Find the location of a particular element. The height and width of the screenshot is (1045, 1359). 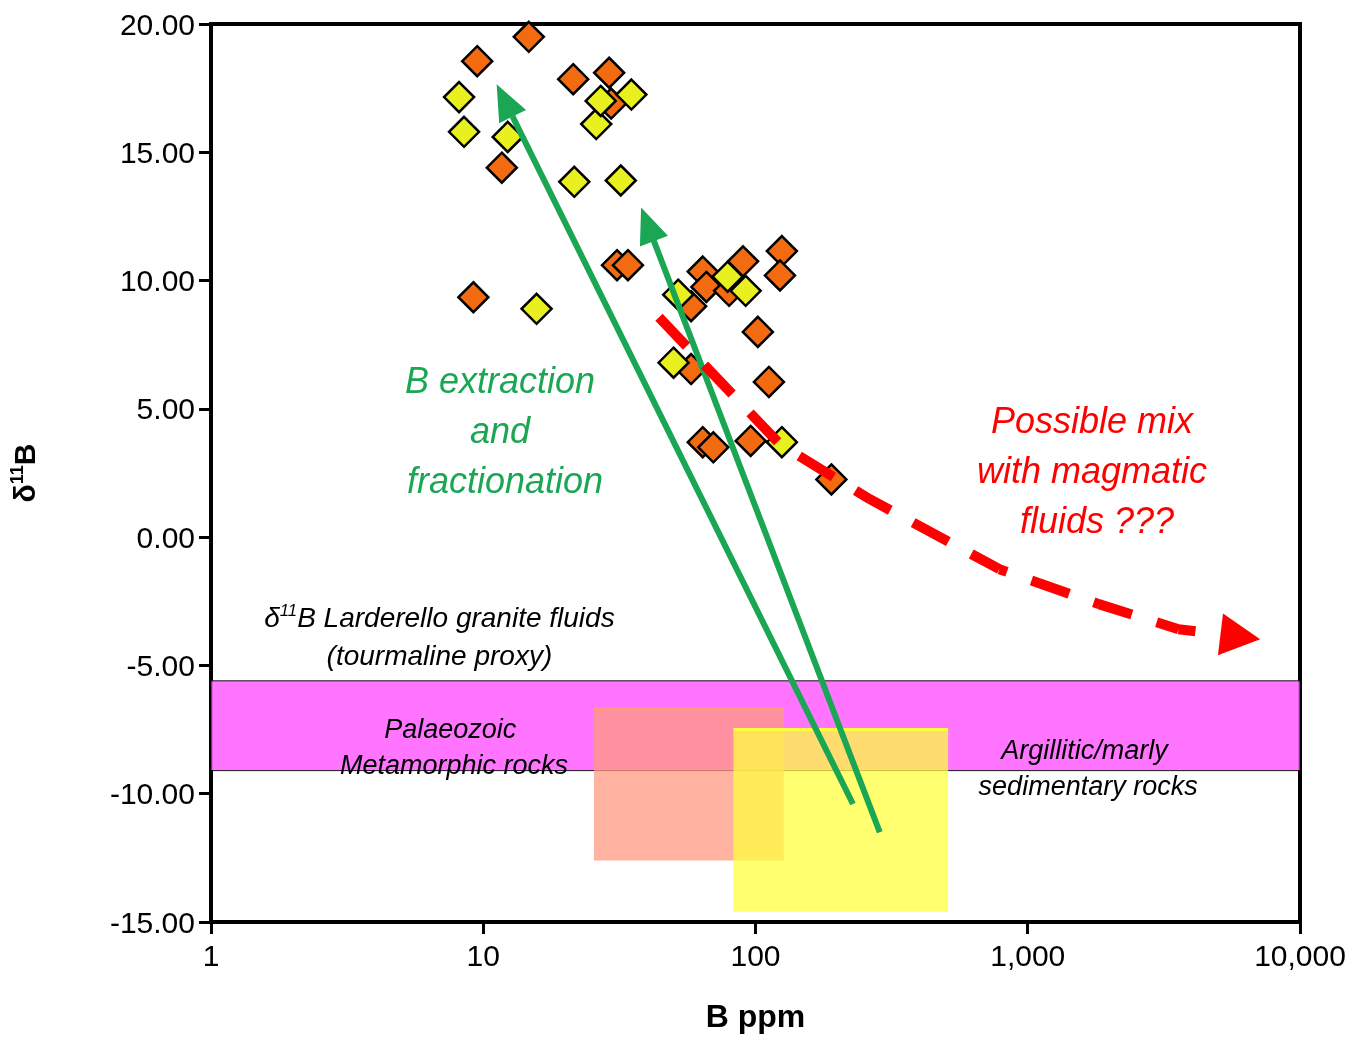

x-tick-label: 10,000 is located at coordinates (1300, 955).